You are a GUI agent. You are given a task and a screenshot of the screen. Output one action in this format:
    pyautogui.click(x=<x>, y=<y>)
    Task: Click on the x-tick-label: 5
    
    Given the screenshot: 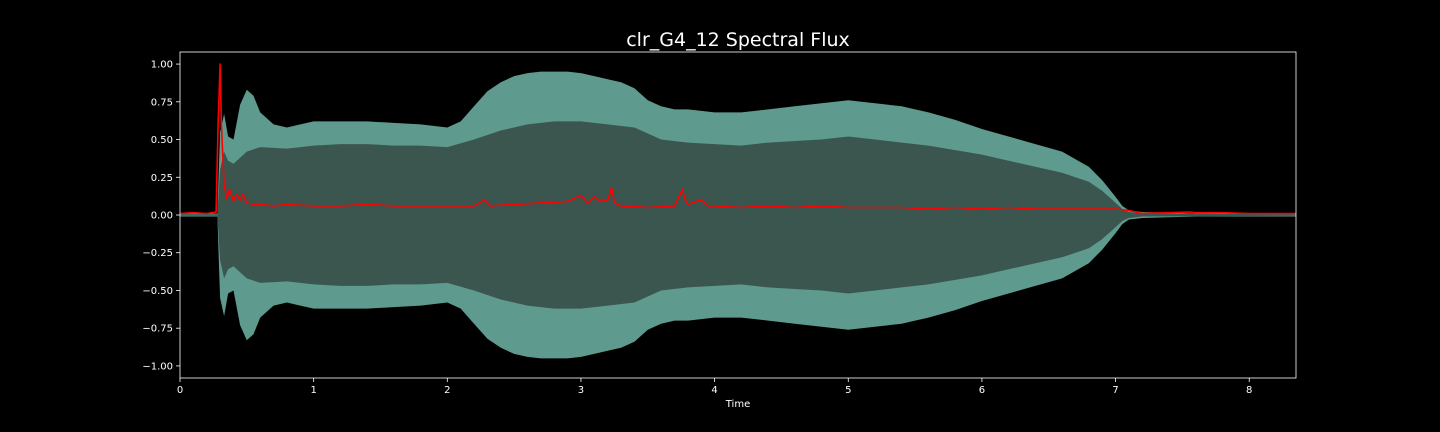 What is the action you would take?
    pyautogui.click(x=848, y=390)
    